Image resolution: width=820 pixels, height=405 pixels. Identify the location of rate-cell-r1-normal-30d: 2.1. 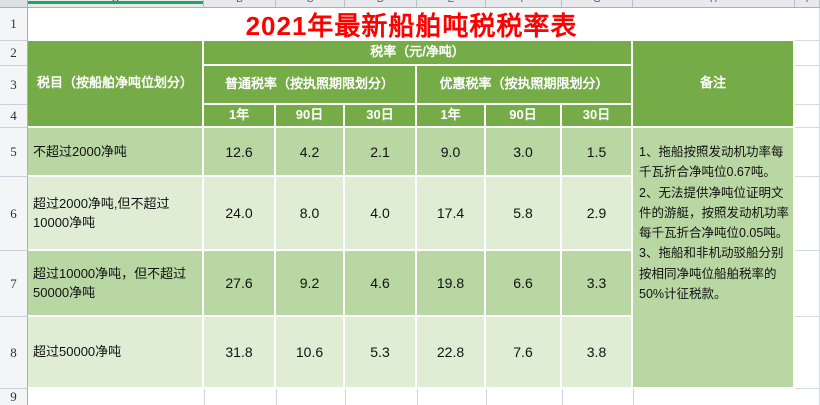
(381, 152).